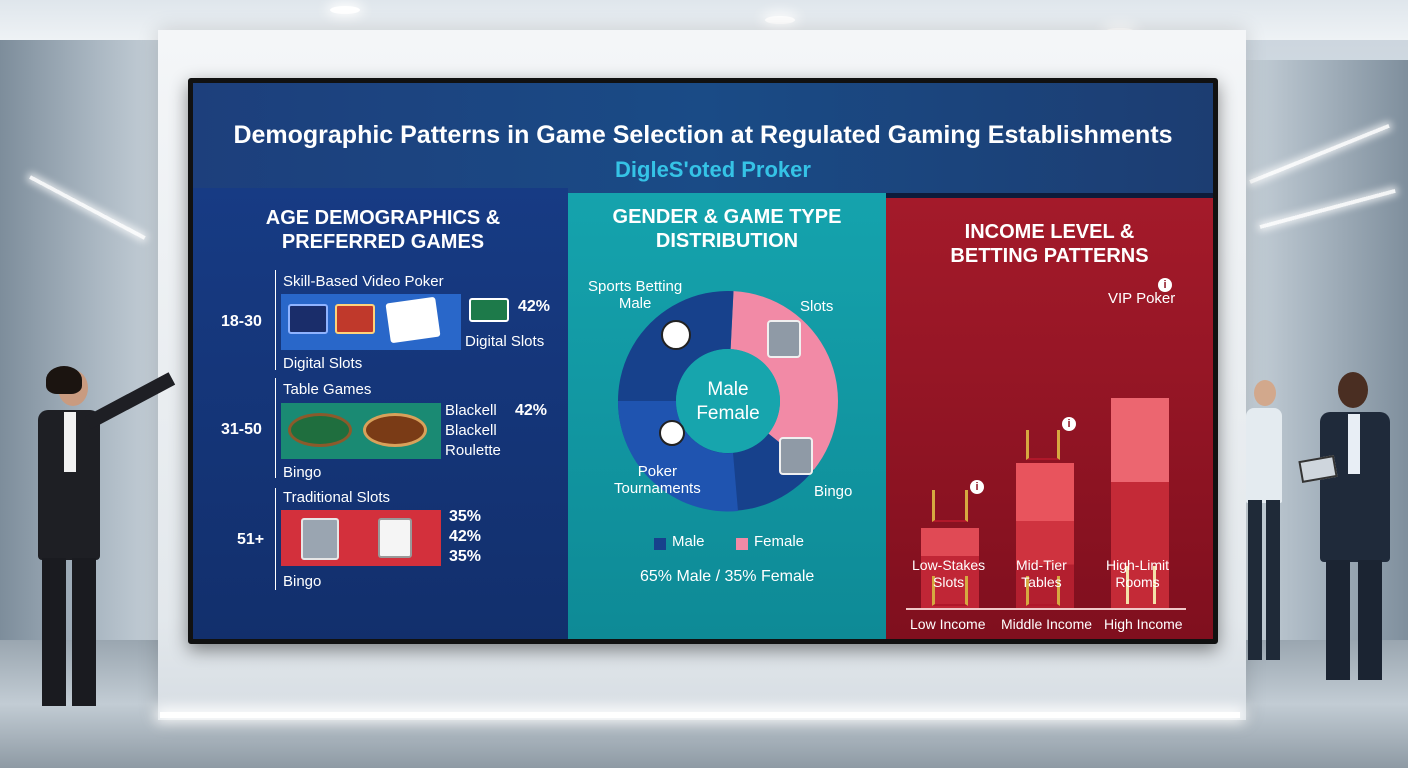 This screenshot has width=1408, height=768. What do you see at coordinates (833, 491) in the screenshot?
I see `slice-label-bingo: Bingo` at bounding box center [833, 491].